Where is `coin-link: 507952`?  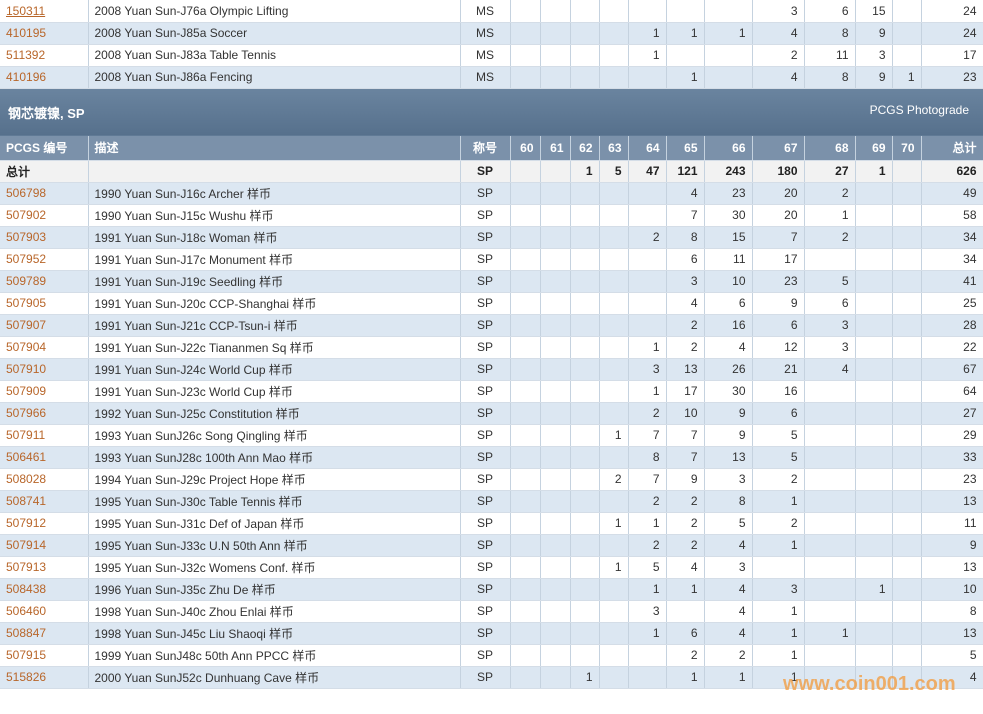 coin-link: 507952 is located at coordinates (26, 259).